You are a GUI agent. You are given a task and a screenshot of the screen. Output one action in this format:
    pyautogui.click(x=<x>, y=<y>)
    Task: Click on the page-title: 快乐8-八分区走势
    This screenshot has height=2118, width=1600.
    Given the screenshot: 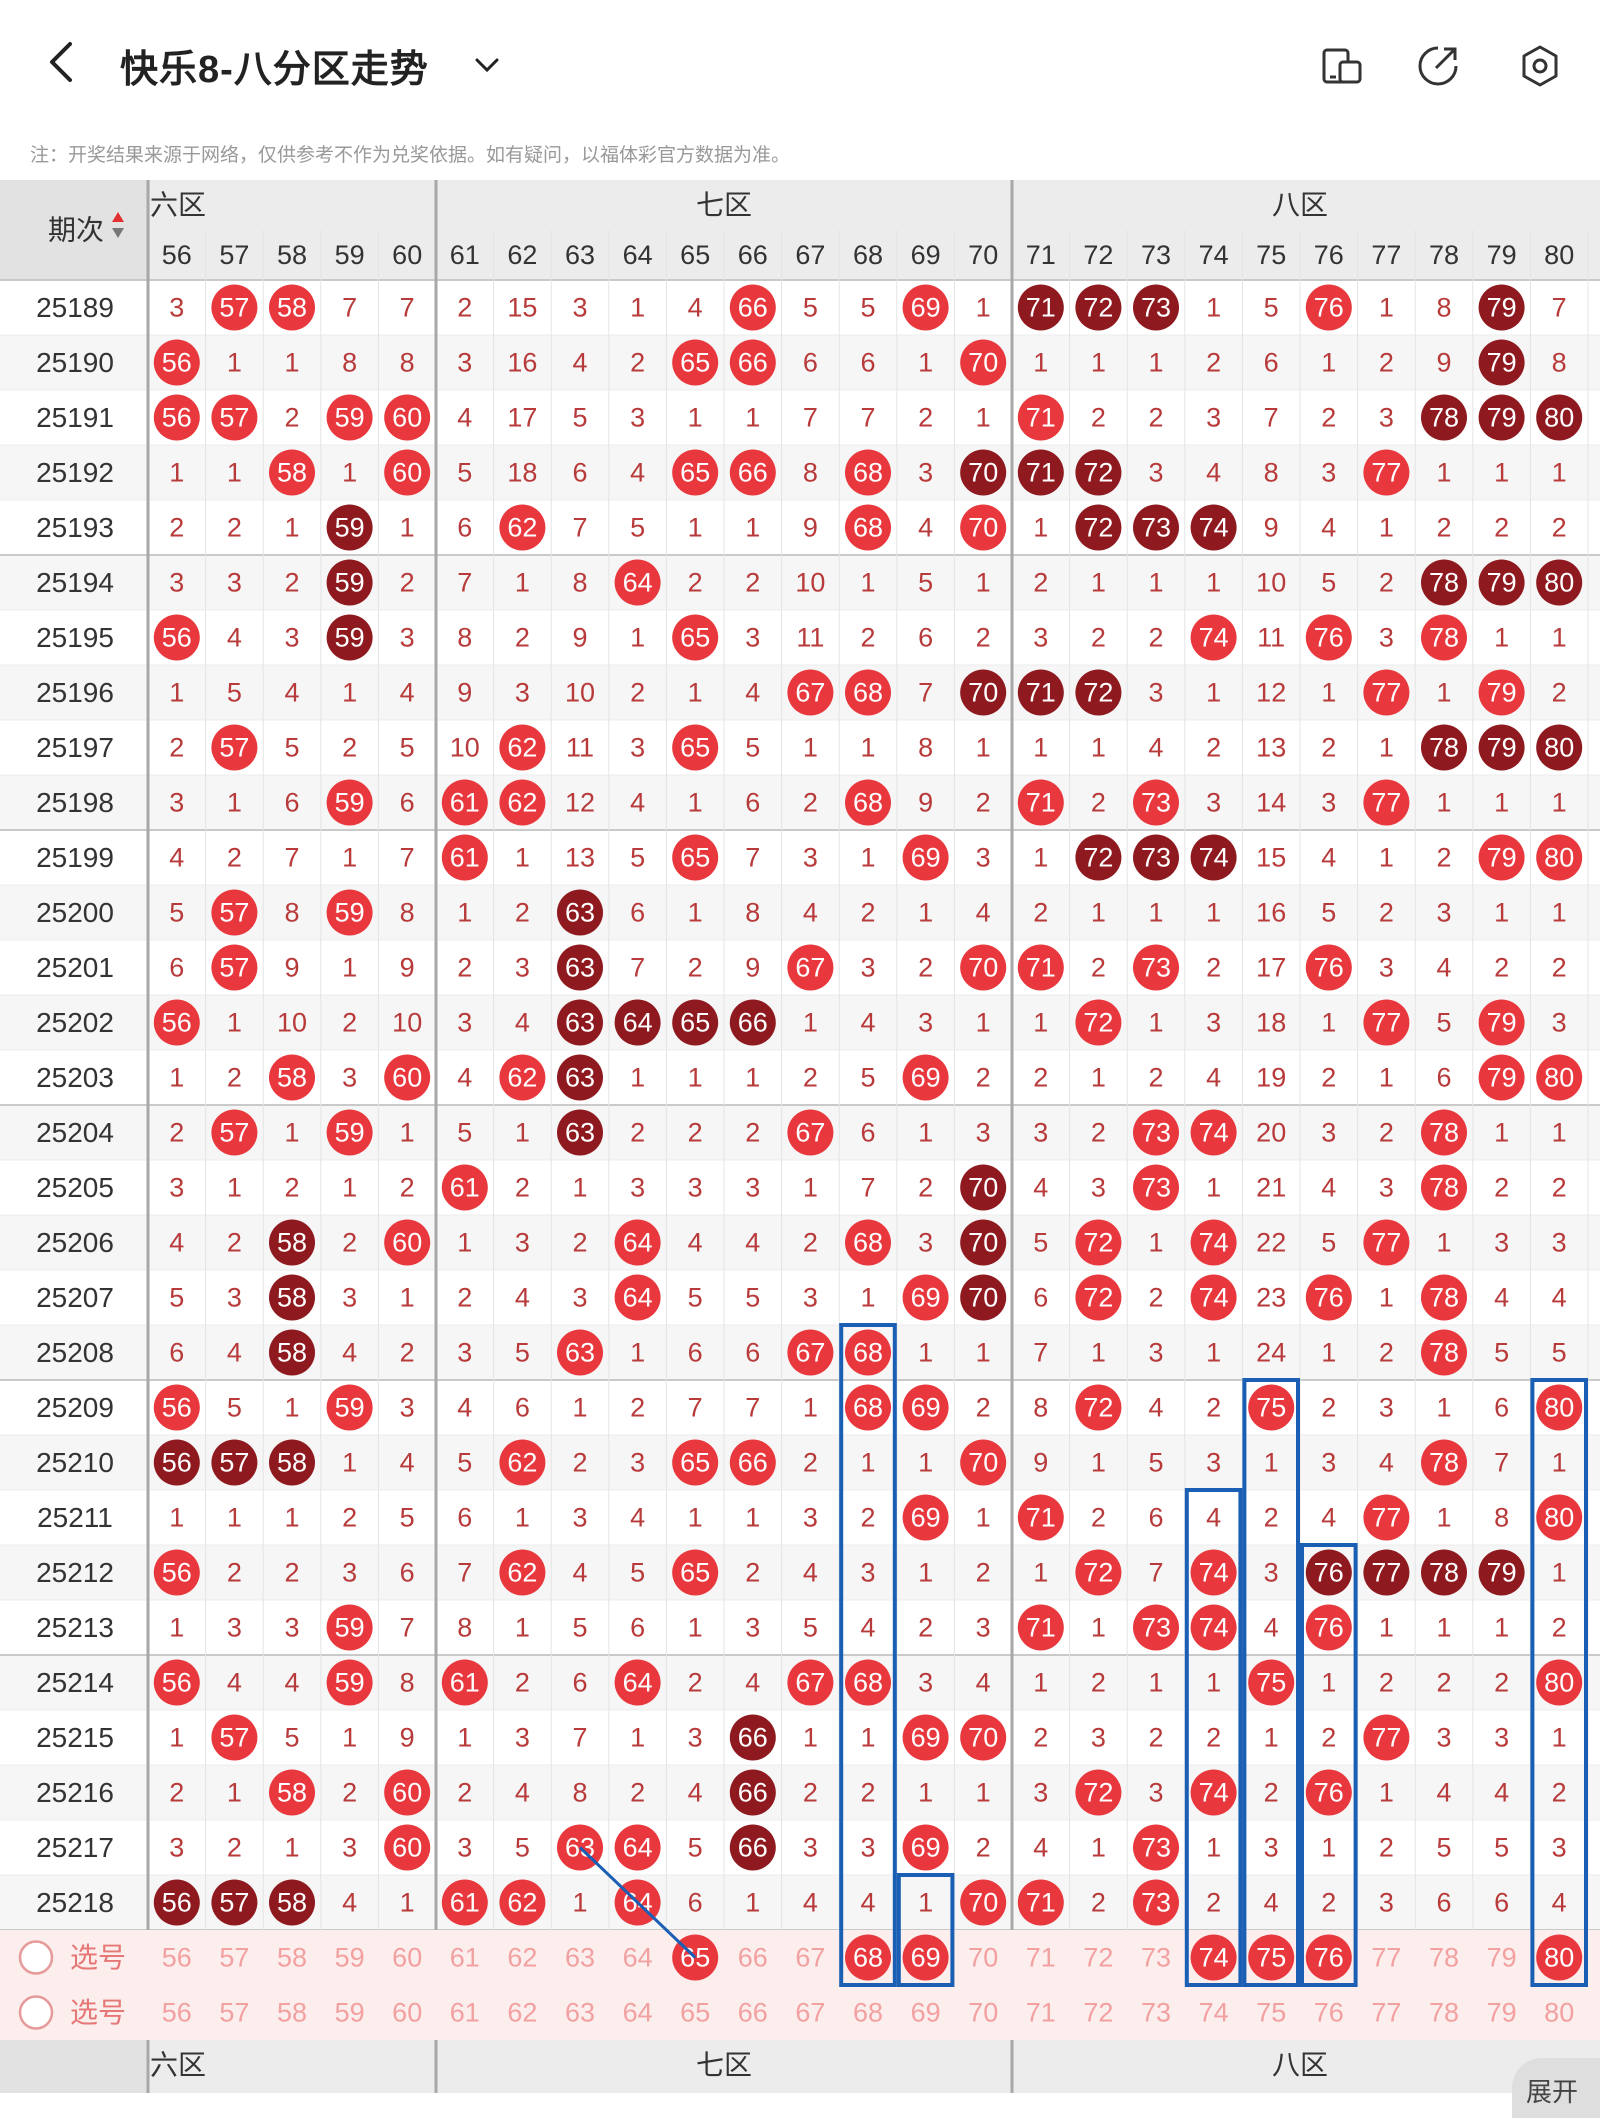 What is the action you would take?
    pyautogui.click(x=274, y=70)
    